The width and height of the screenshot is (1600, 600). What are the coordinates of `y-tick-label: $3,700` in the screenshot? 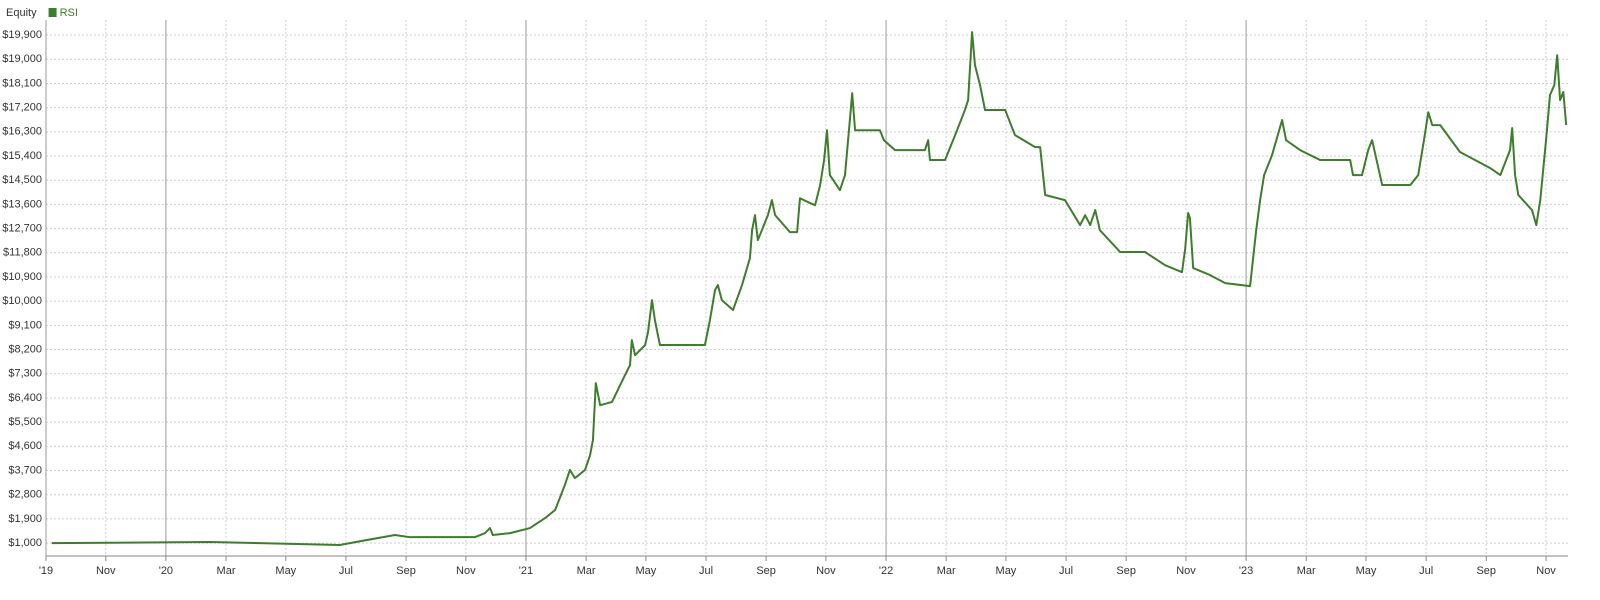 It's located at (25, 470).